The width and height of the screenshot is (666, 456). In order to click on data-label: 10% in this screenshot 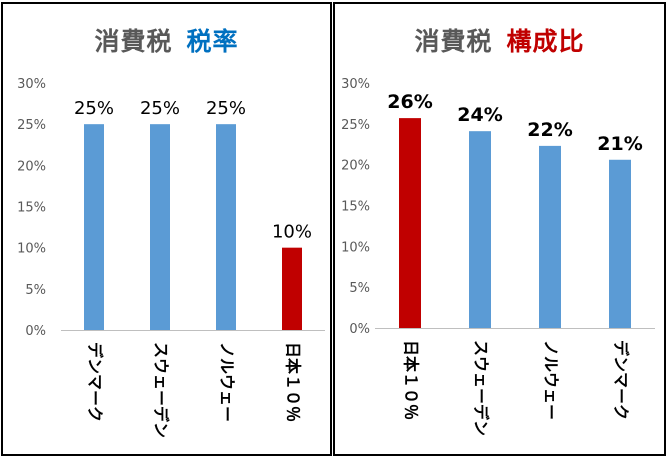, I will do `click(292, 232)`.